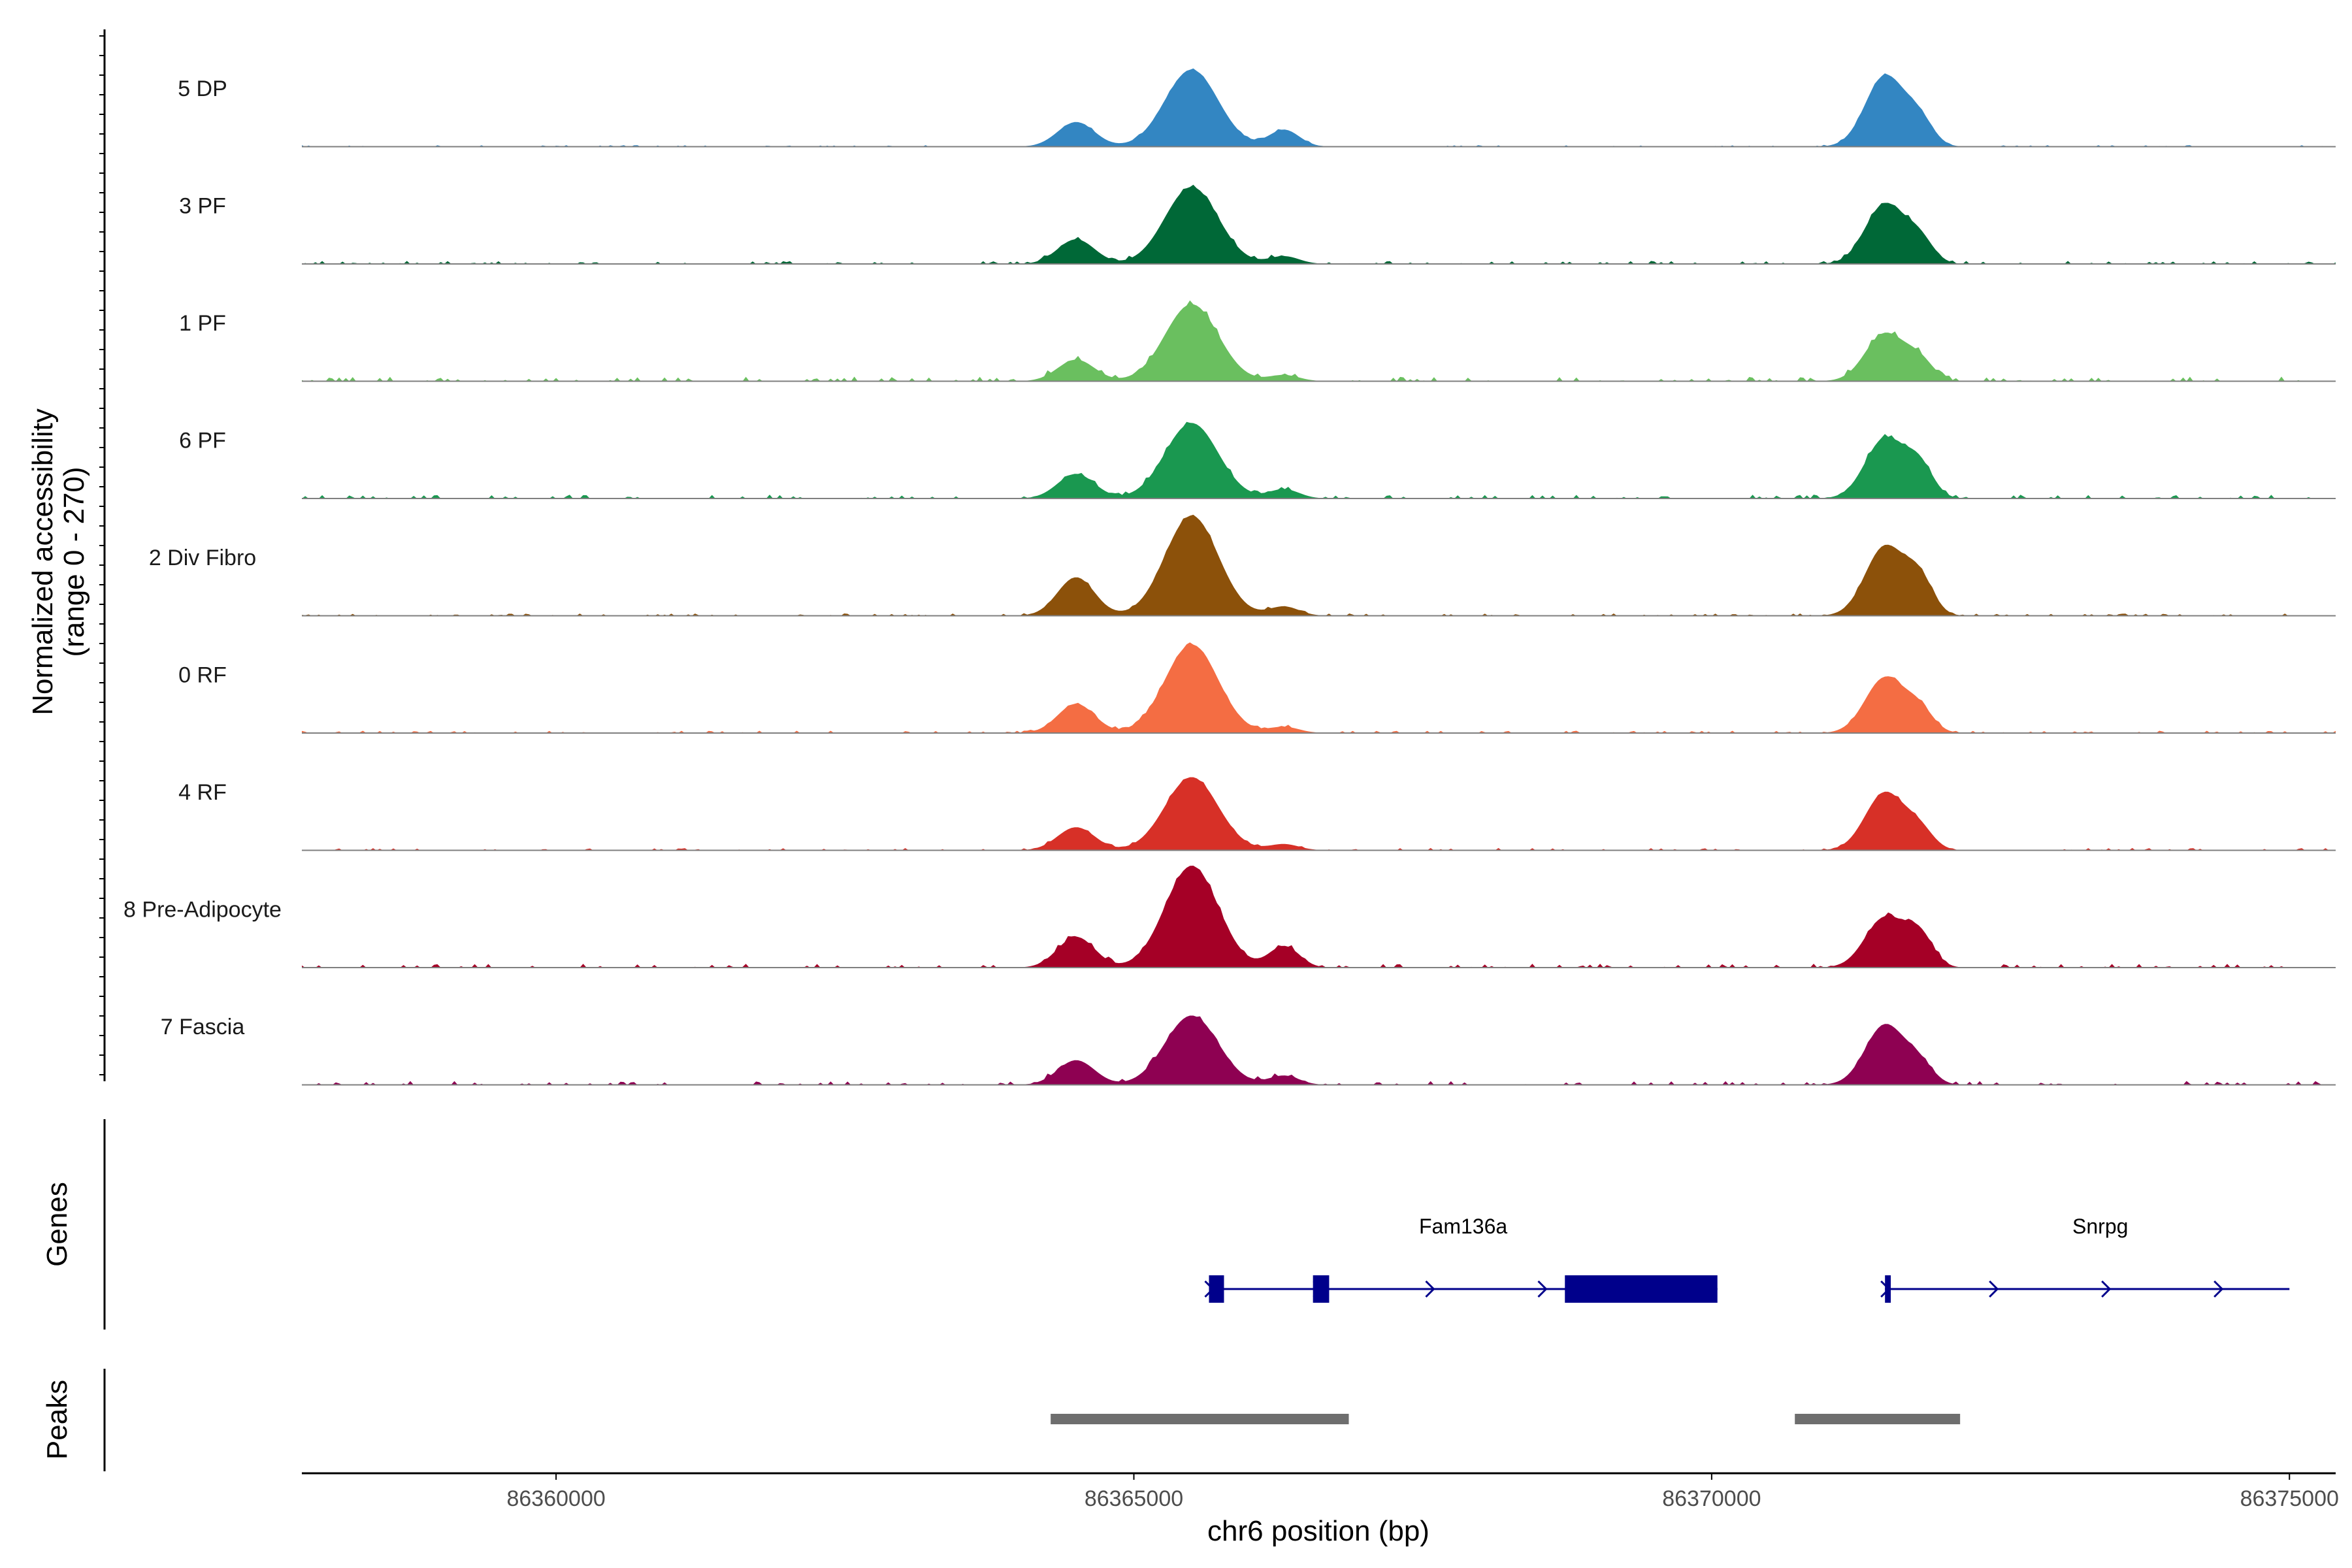 The image size is (2352, 1568). Describe the element at coordinates (2085, 1259) in the screenshot. I see `gene-snrpg: Snrpg` at that location.